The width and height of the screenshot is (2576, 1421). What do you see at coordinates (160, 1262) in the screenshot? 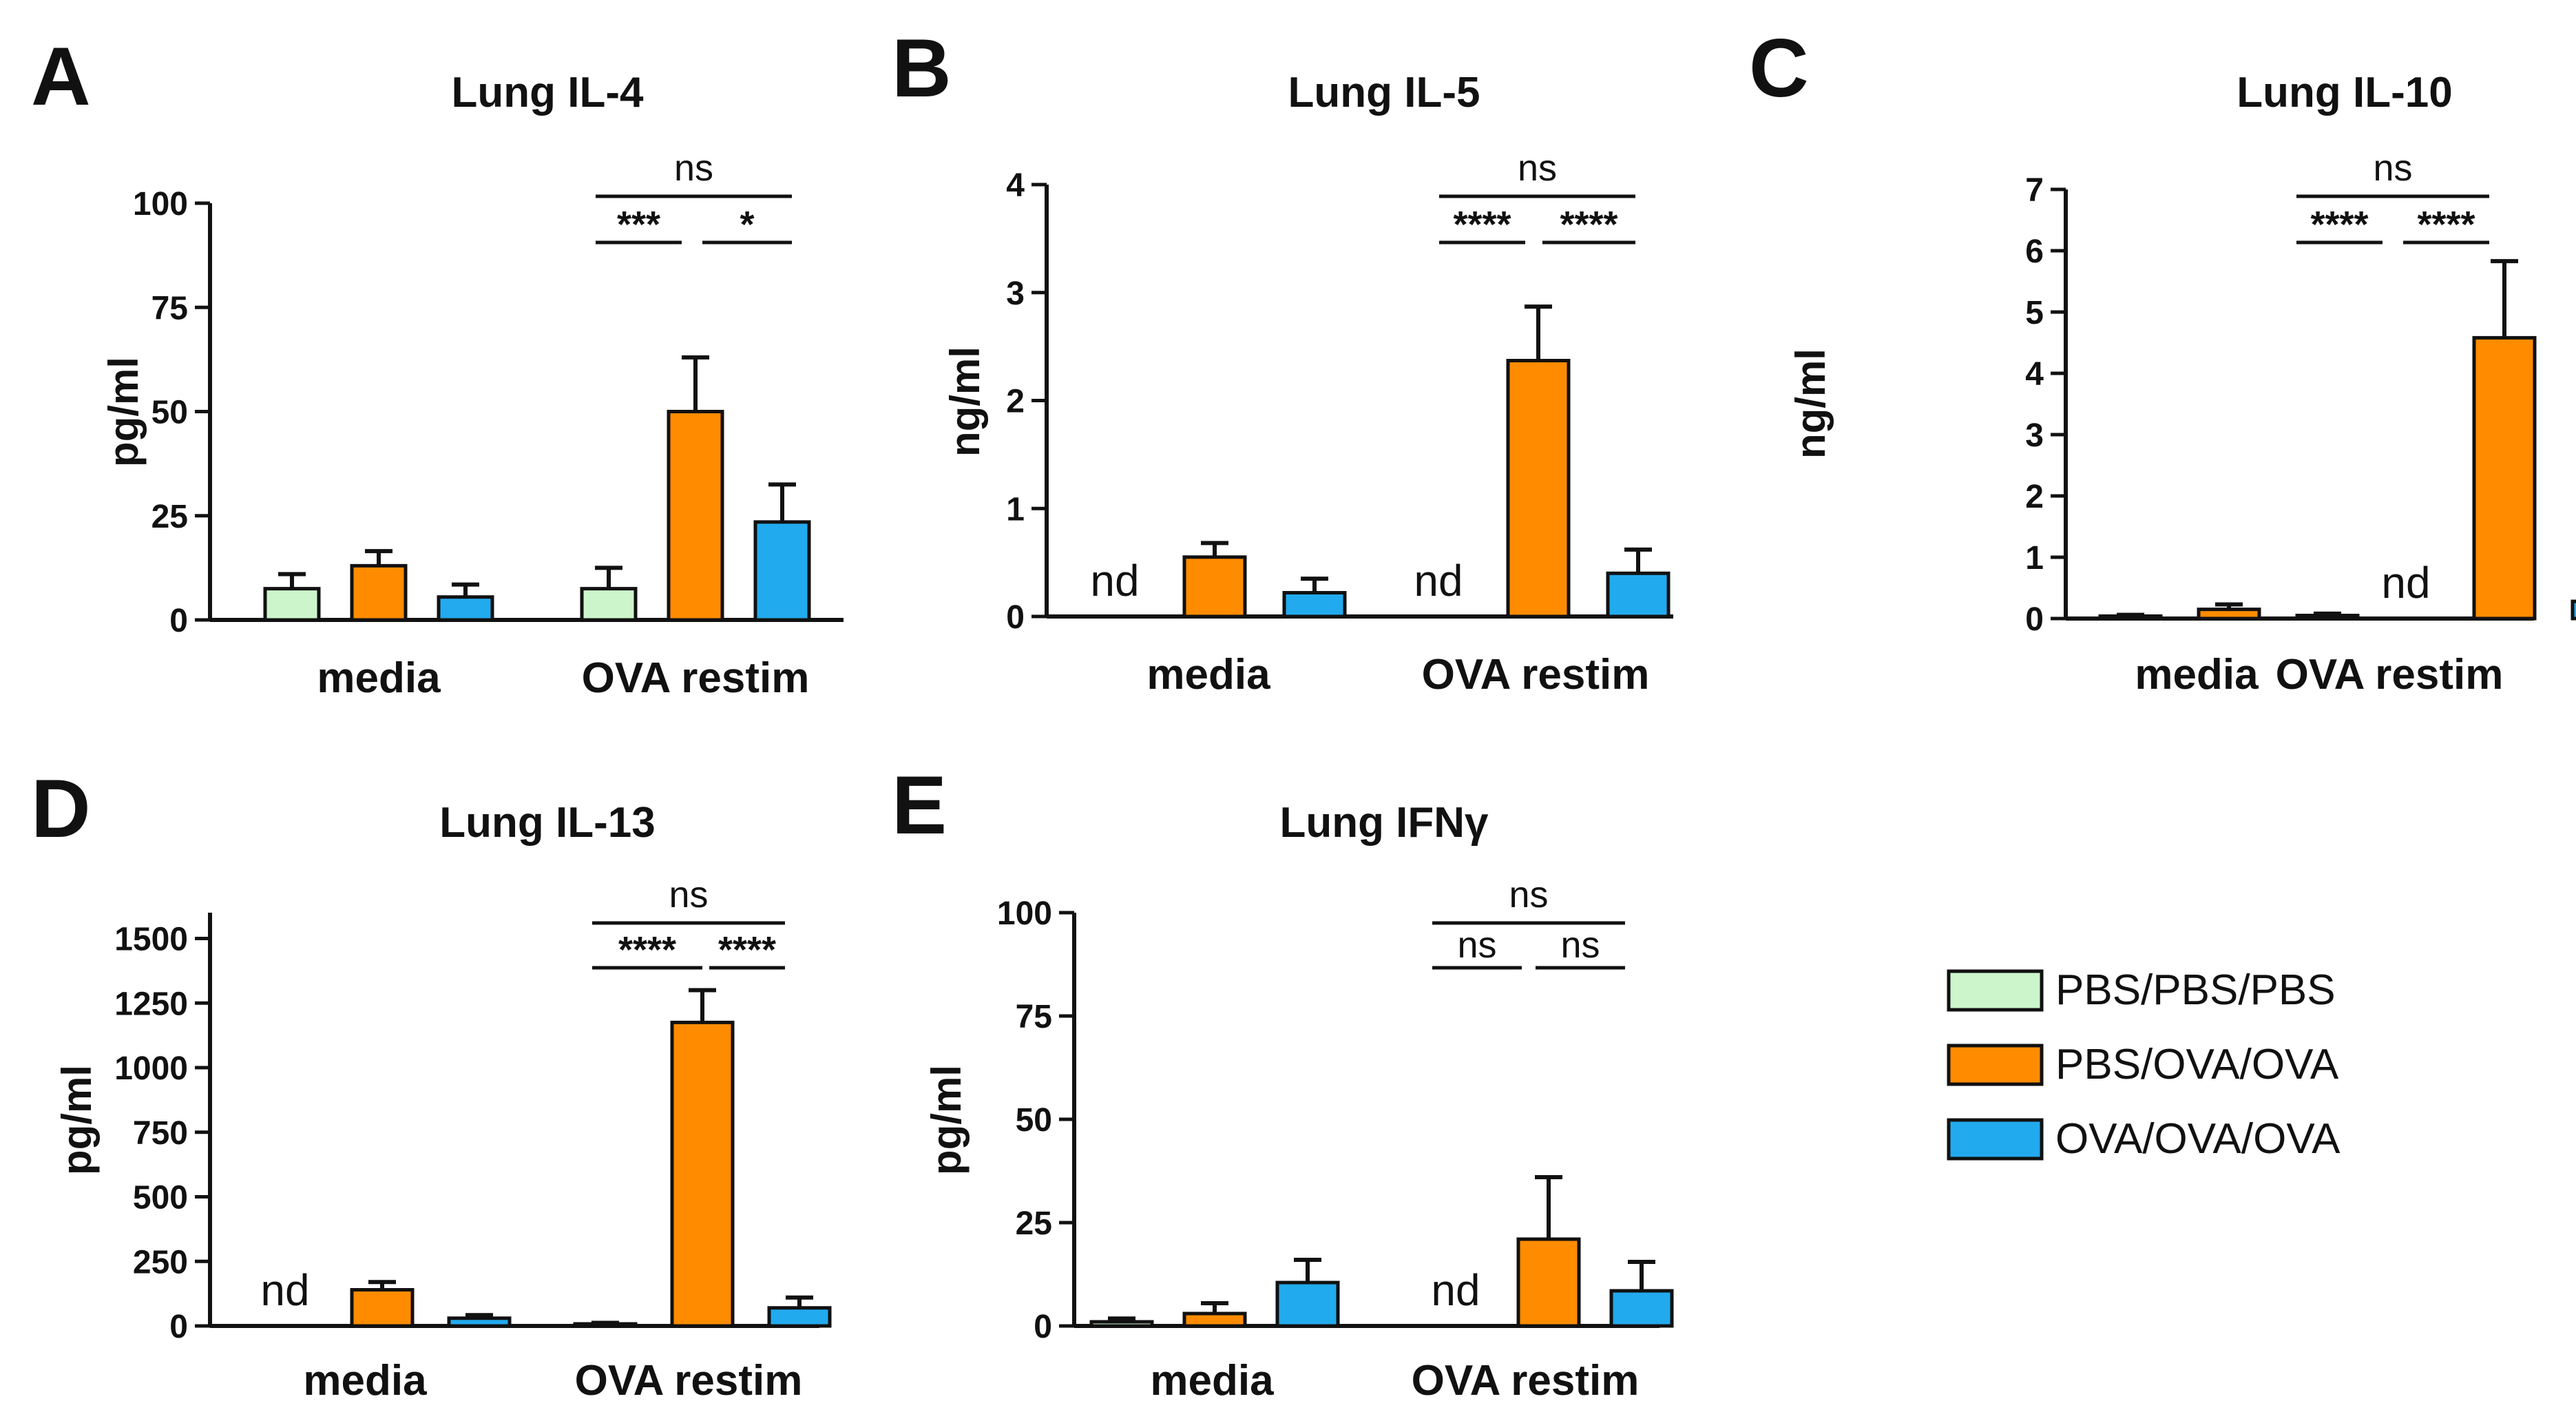
I see `y-tick-label: 250` at bounding box center [160, 1262].